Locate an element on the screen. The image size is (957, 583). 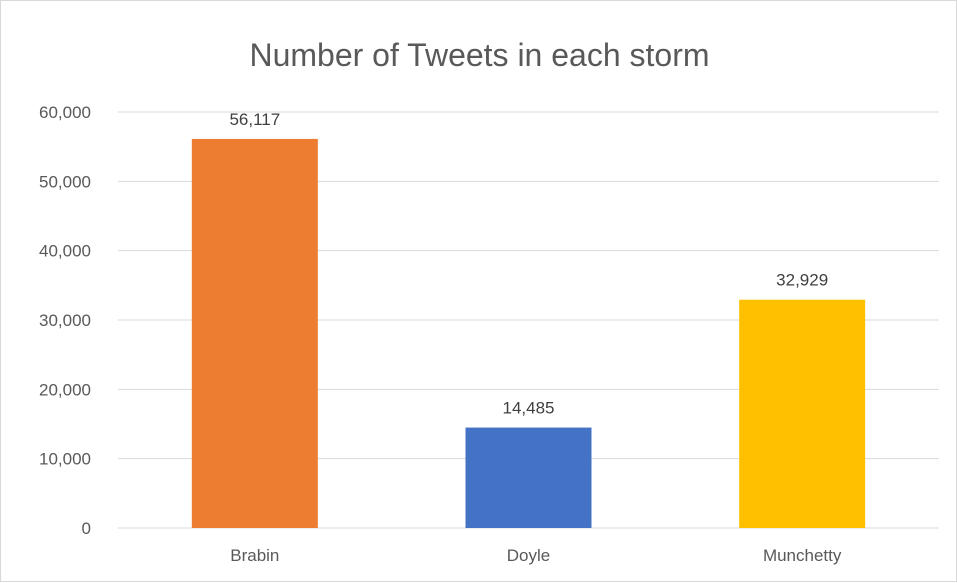
data-label-doyle: 14,485 is located at coordinates (529, 408).